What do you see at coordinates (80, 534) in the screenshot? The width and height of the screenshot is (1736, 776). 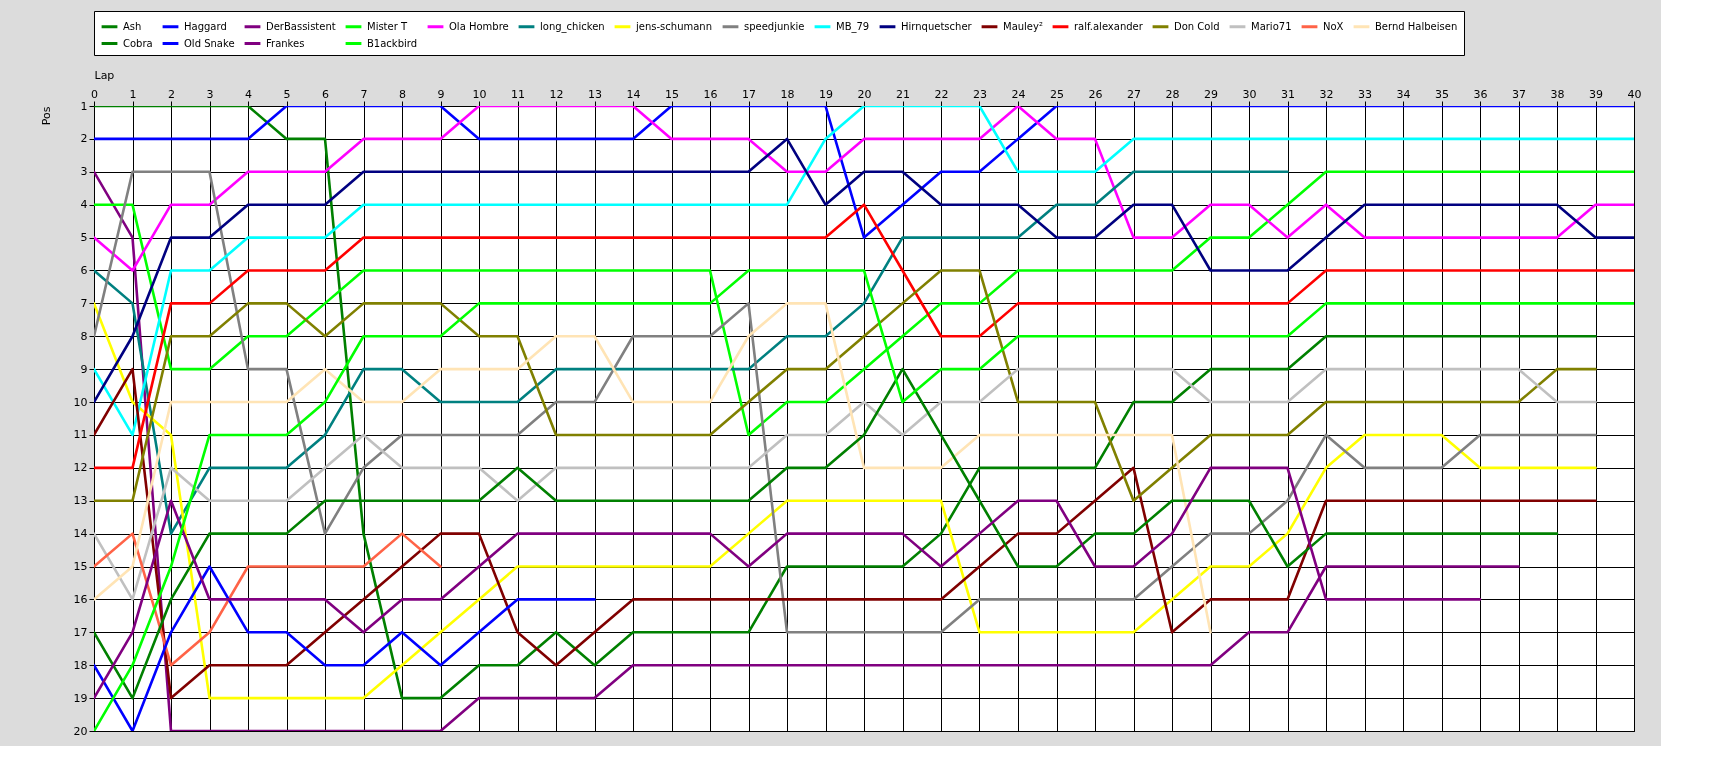 I see `y-tick-label: 14` at bounding box center [80, 534].